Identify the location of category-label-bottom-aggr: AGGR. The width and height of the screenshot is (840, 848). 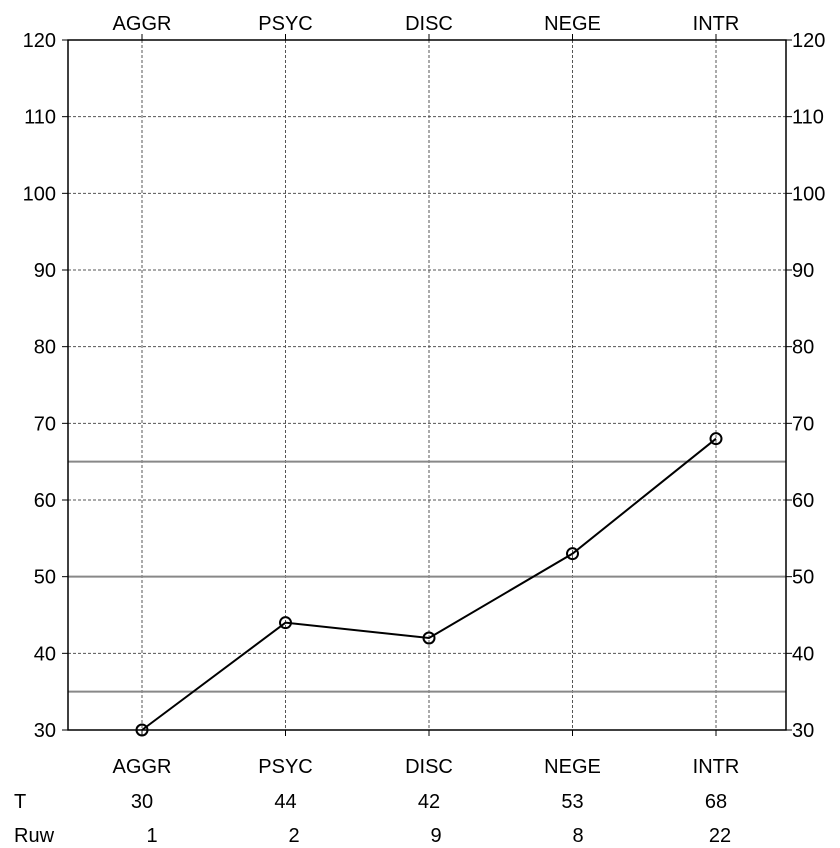
(142, 767).